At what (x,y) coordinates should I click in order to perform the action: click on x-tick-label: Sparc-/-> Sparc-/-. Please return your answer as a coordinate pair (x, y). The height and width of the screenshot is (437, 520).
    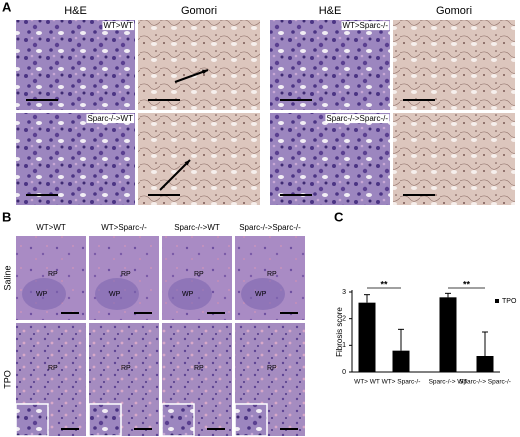
    Looking at the image, I should click on (485, 382).